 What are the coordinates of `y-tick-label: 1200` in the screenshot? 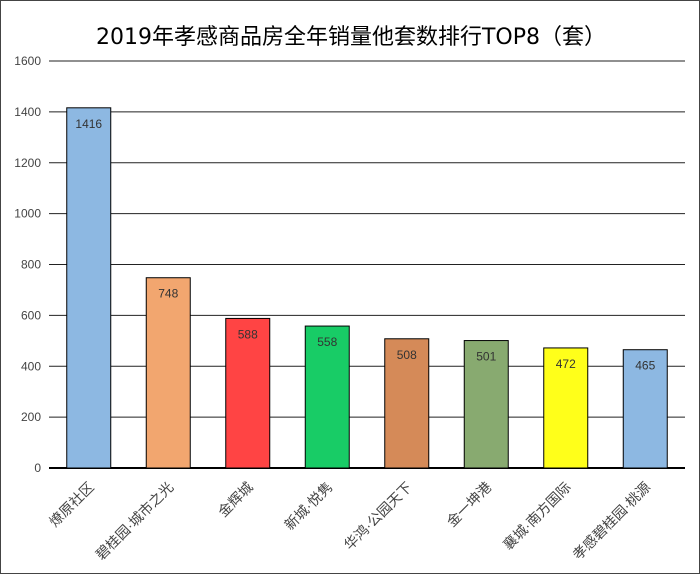 It's located at (27, 163).